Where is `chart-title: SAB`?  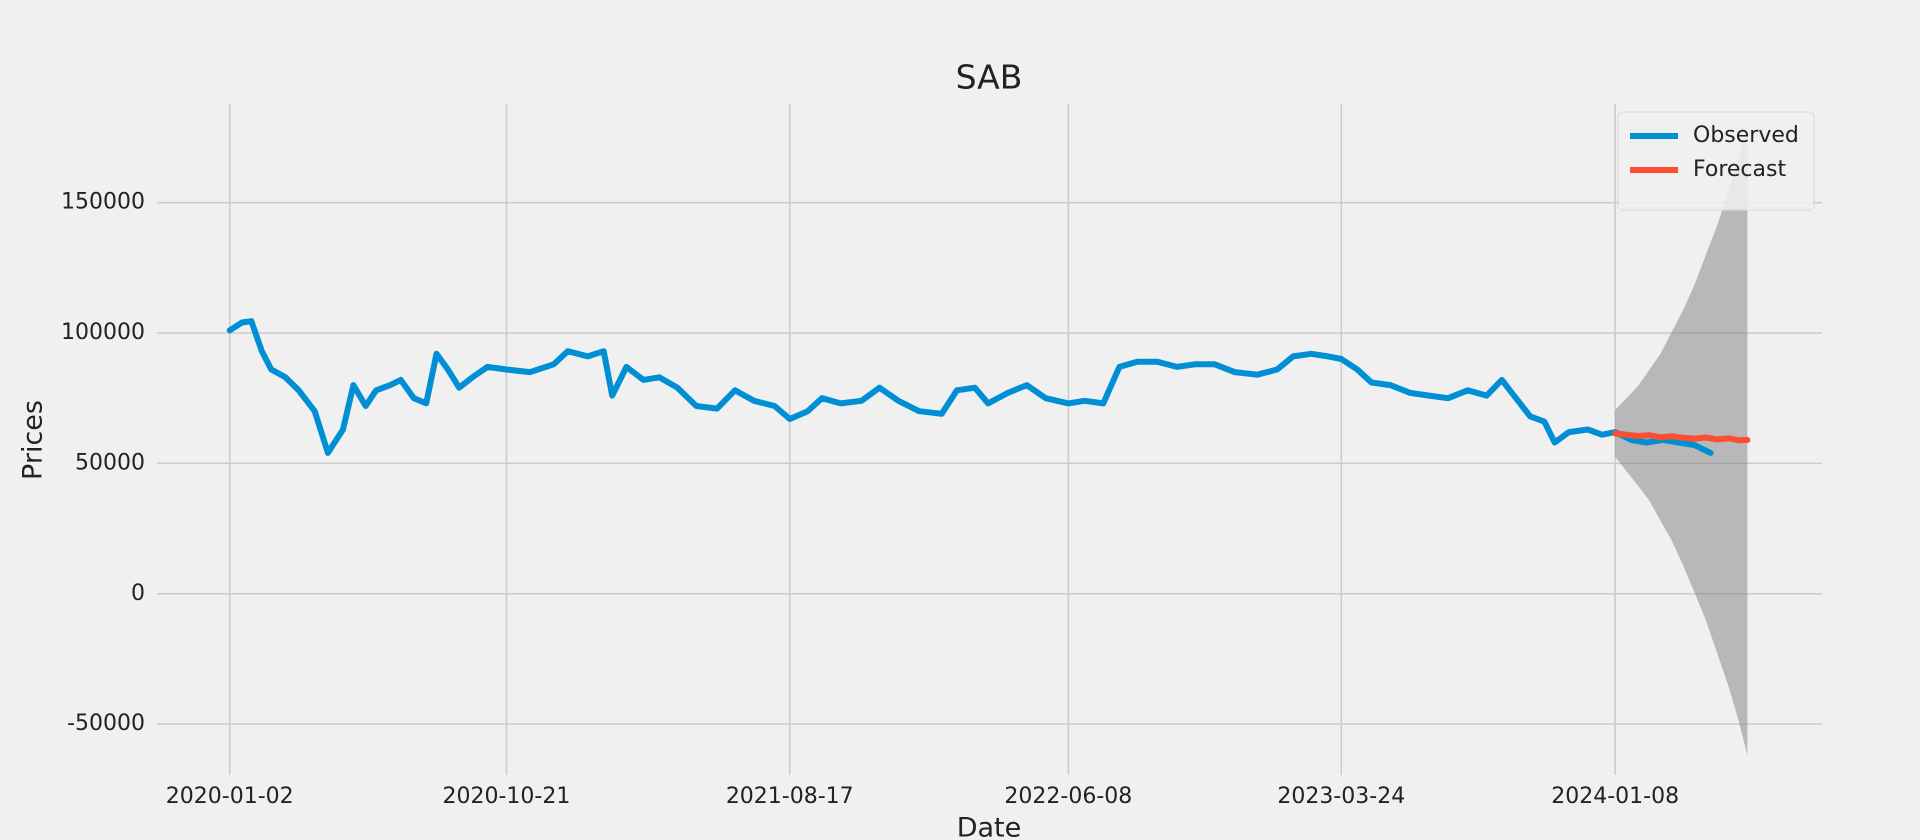 chart-title: SAB is located at coordinates (989, 77).